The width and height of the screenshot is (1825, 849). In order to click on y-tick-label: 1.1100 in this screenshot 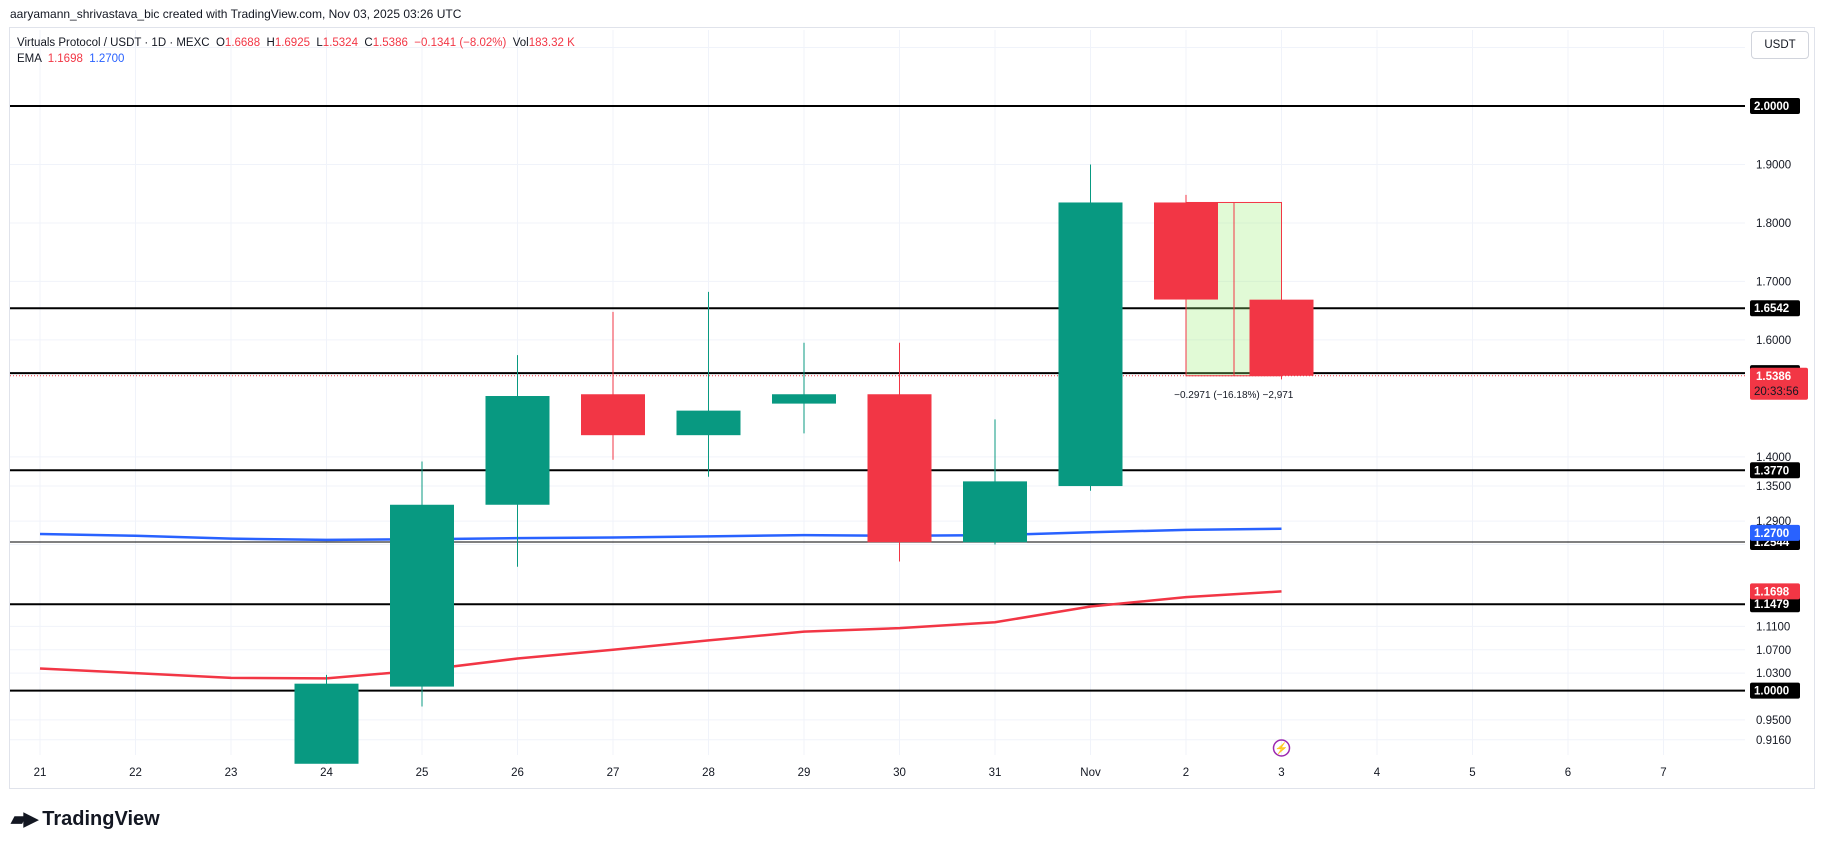, I will do `click(1773, 627)`.